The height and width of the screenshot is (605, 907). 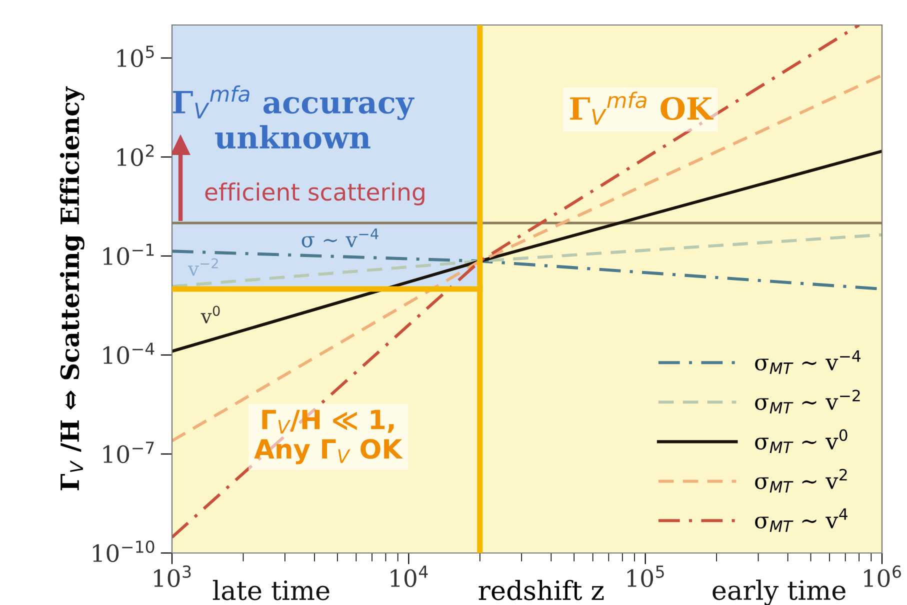 What do you see at coordinates (210, 315) in the screenshot?
I see `annotation: v$^{0}$` at bounding box center [210, 315].